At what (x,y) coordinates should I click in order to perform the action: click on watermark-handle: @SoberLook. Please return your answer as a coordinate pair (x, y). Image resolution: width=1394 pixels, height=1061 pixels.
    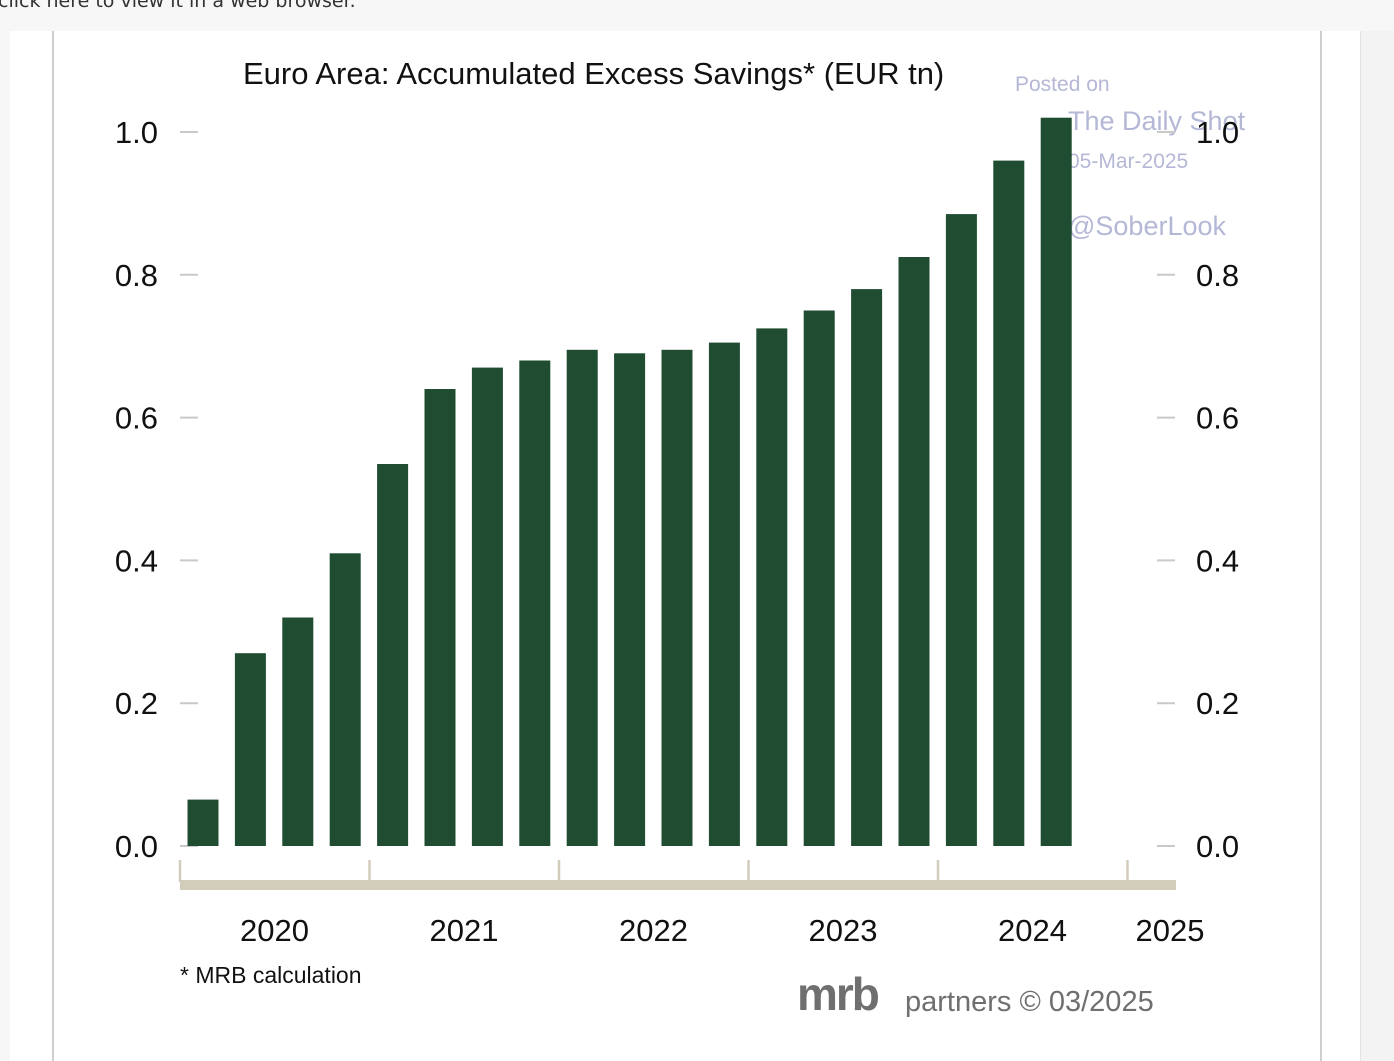
    Looking at the image, I should click on (1147, 226).